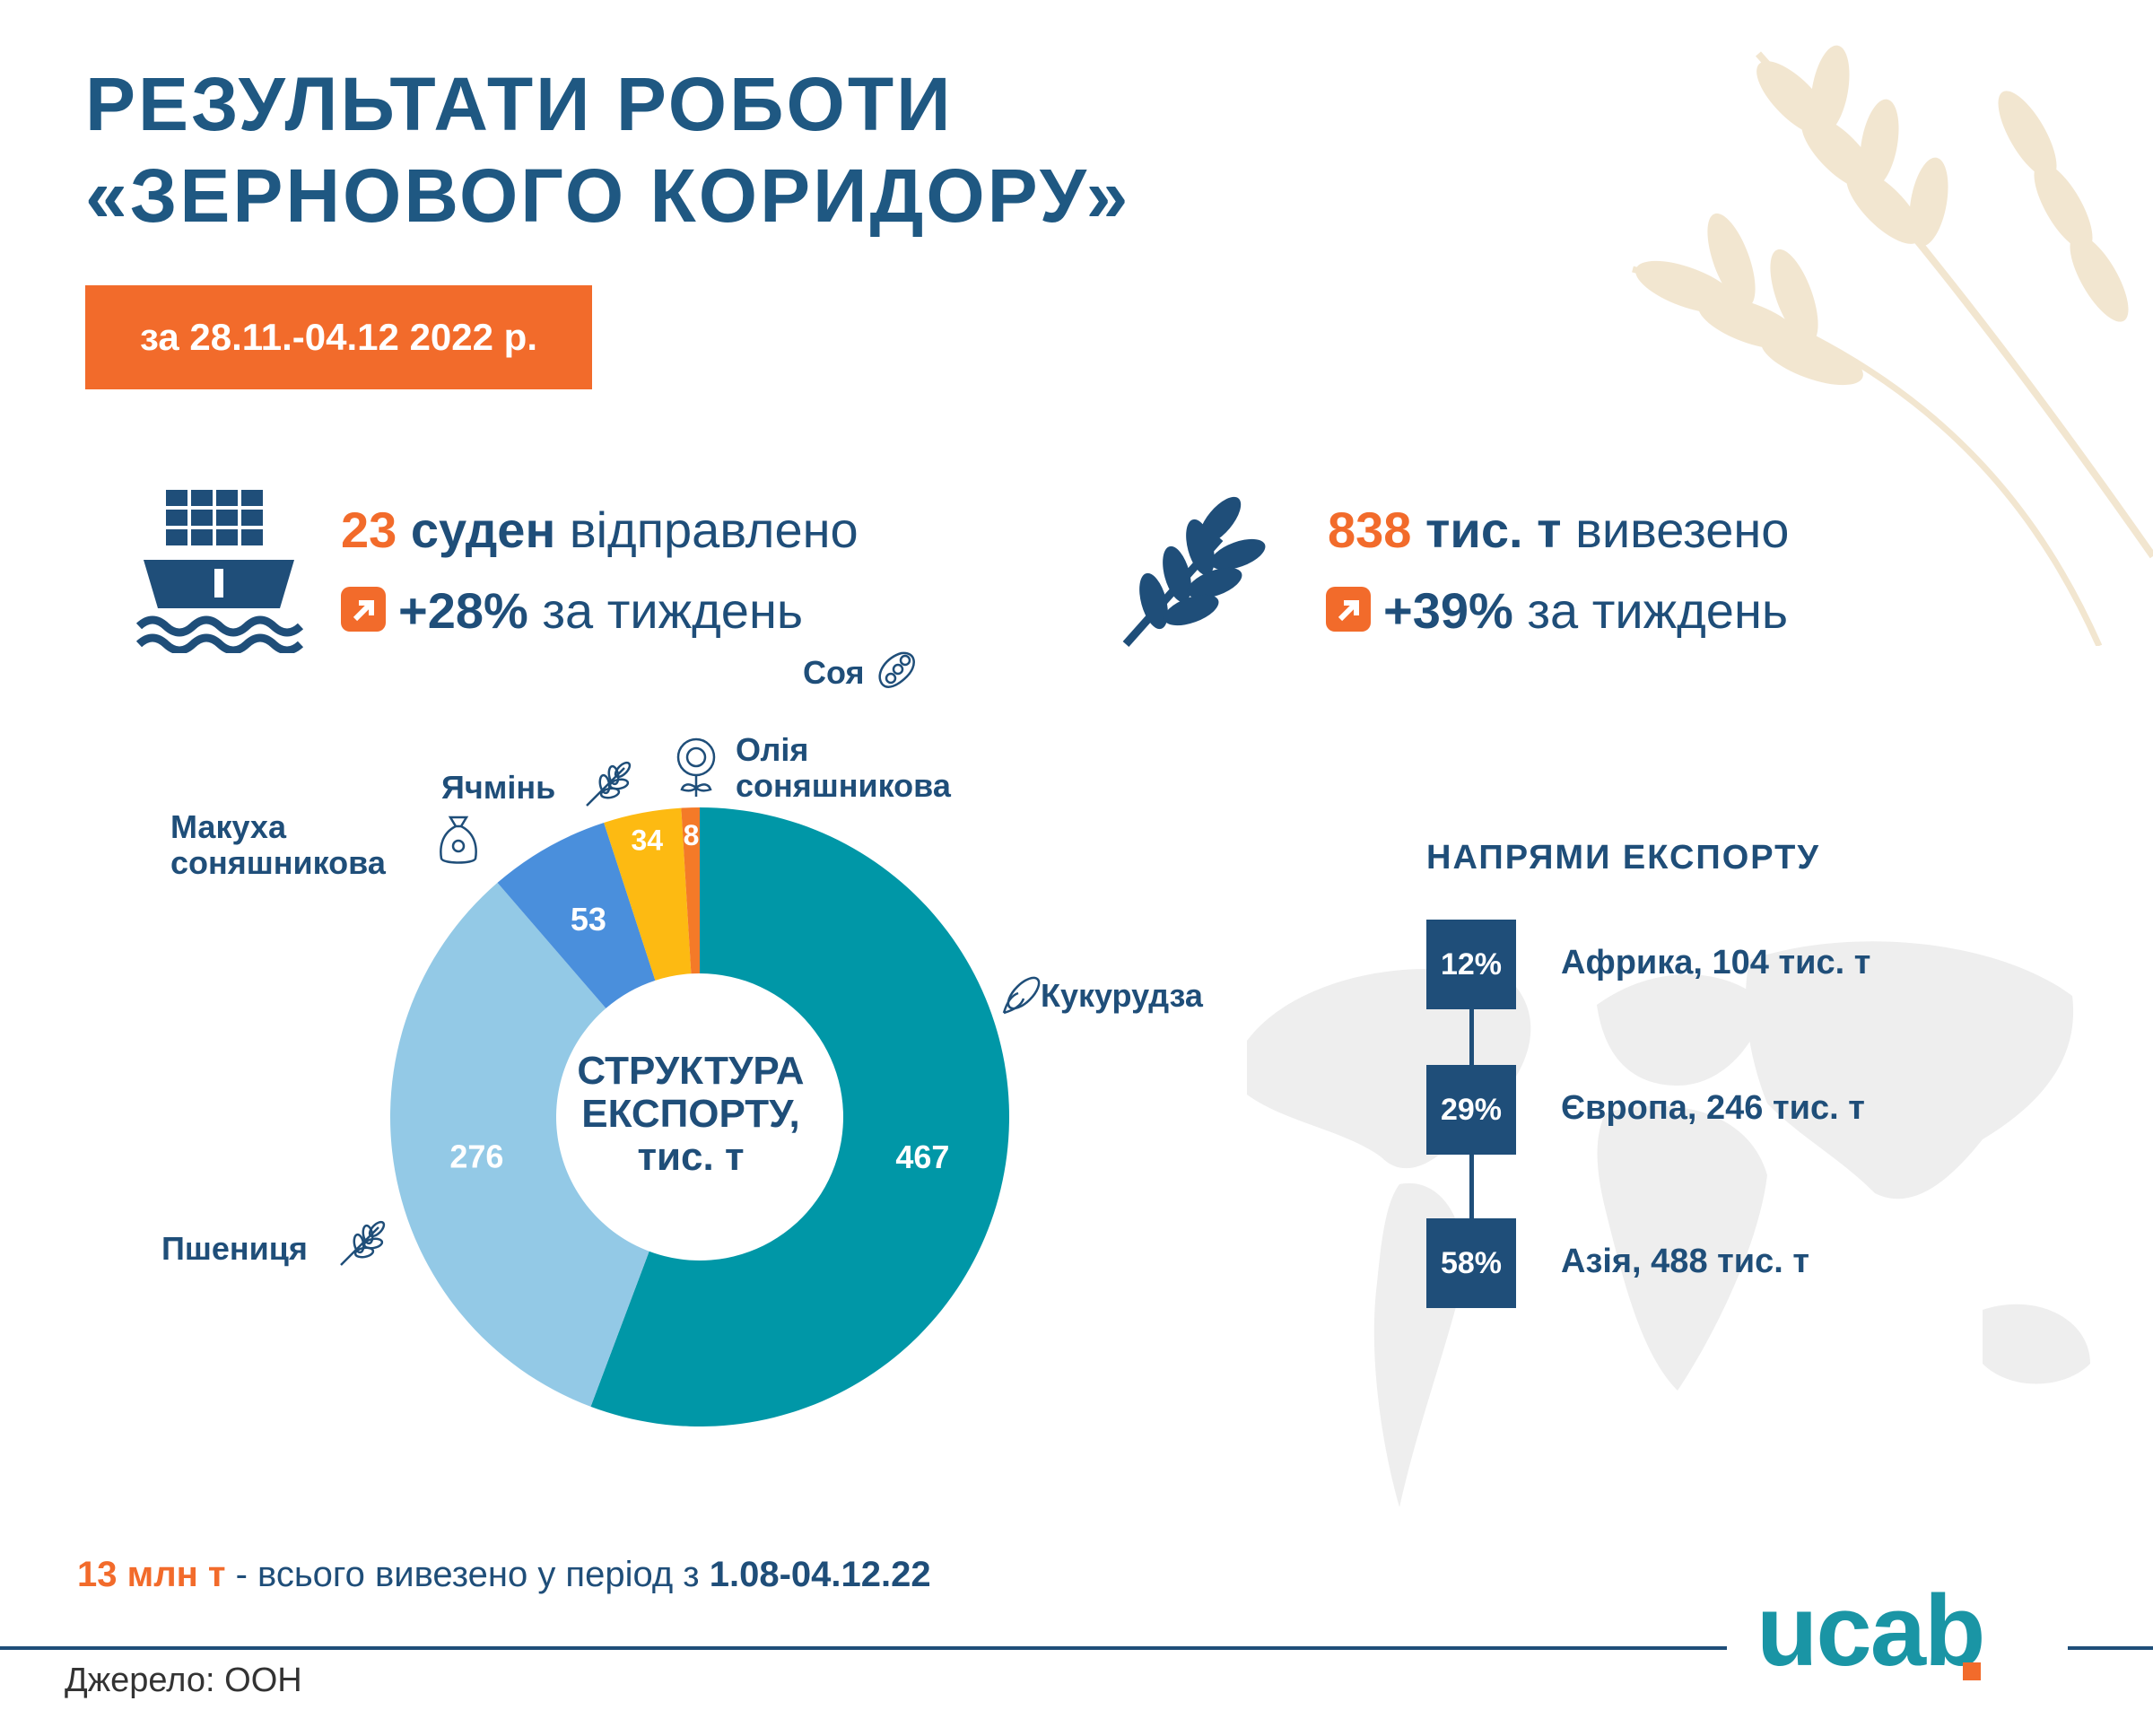  What do you see at coordinates (183, 1681) in the screenshot?
I see `source-note: Джерело: ООН` at bounding box center [183, 1681].